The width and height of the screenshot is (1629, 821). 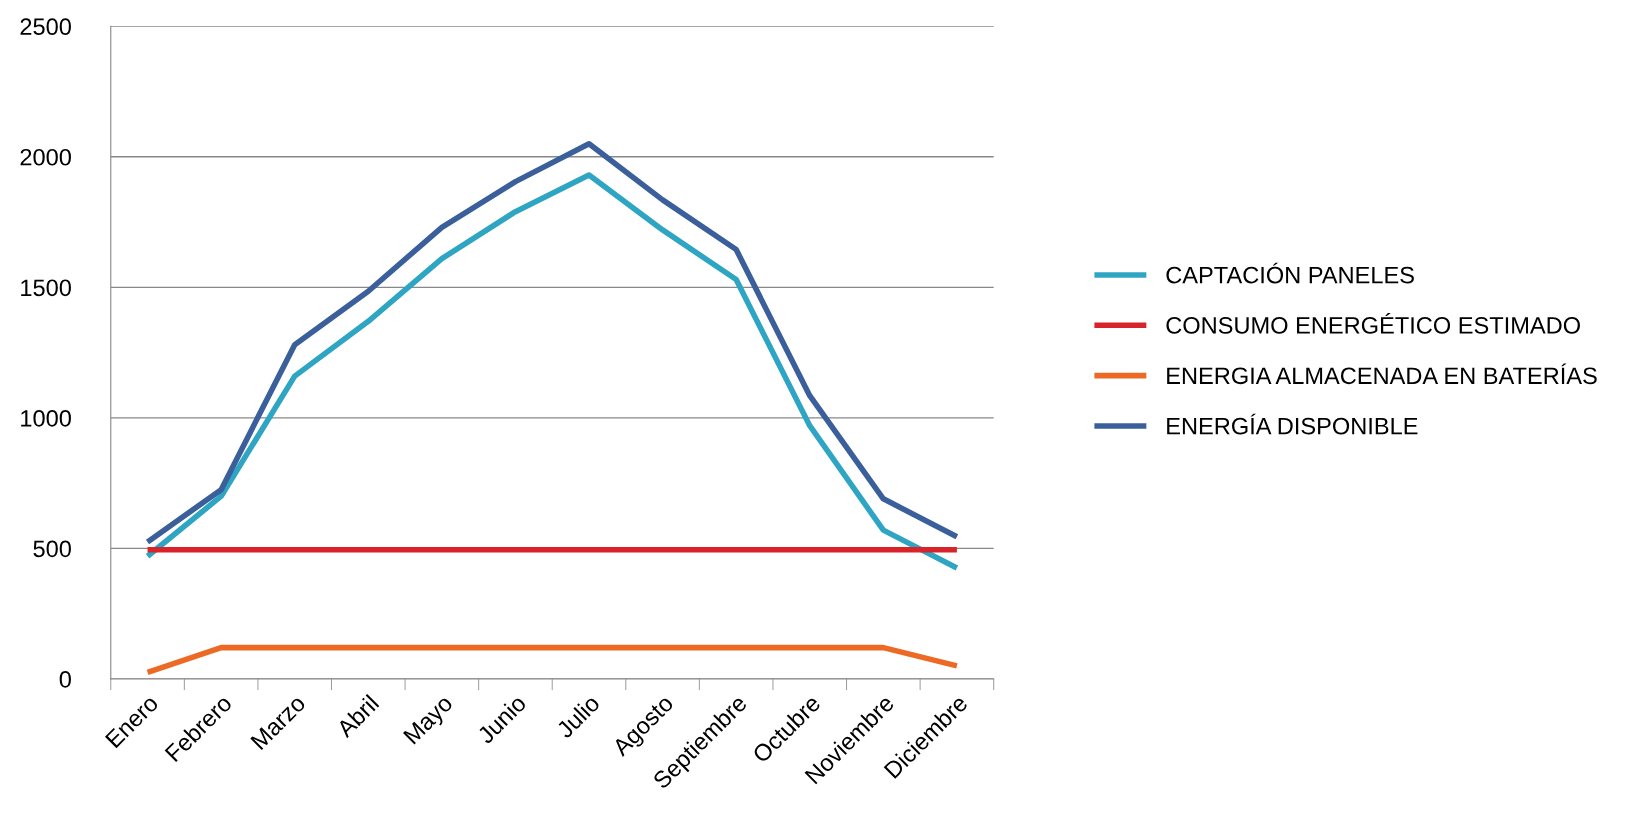 What do you see at coordinates (52, 549) in the screenshot?
I see `y-tick-label: 500` at bounding box center [52, 549].